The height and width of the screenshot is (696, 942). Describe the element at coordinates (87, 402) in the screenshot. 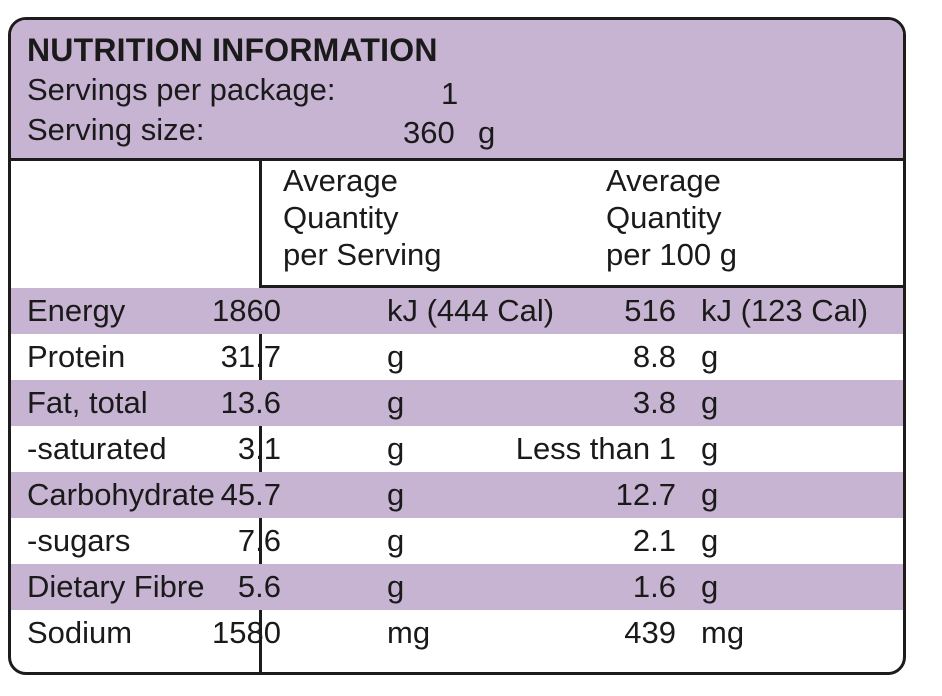

I see `nutrient-name: Fat, total` at that location.